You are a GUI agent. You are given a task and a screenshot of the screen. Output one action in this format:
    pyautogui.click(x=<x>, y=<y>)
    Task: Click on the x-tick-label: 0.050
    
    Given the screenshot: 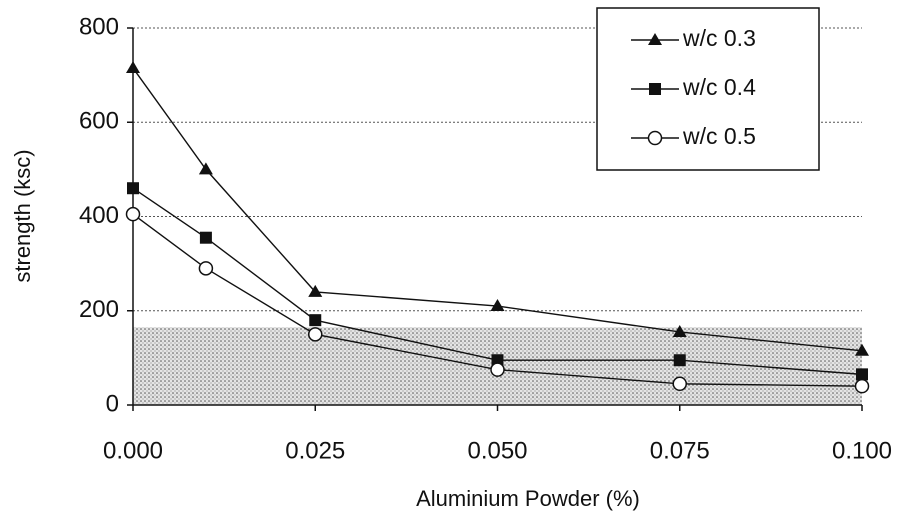 What is the action you would take?
    pyautogui.click(x=497, y=450)
    